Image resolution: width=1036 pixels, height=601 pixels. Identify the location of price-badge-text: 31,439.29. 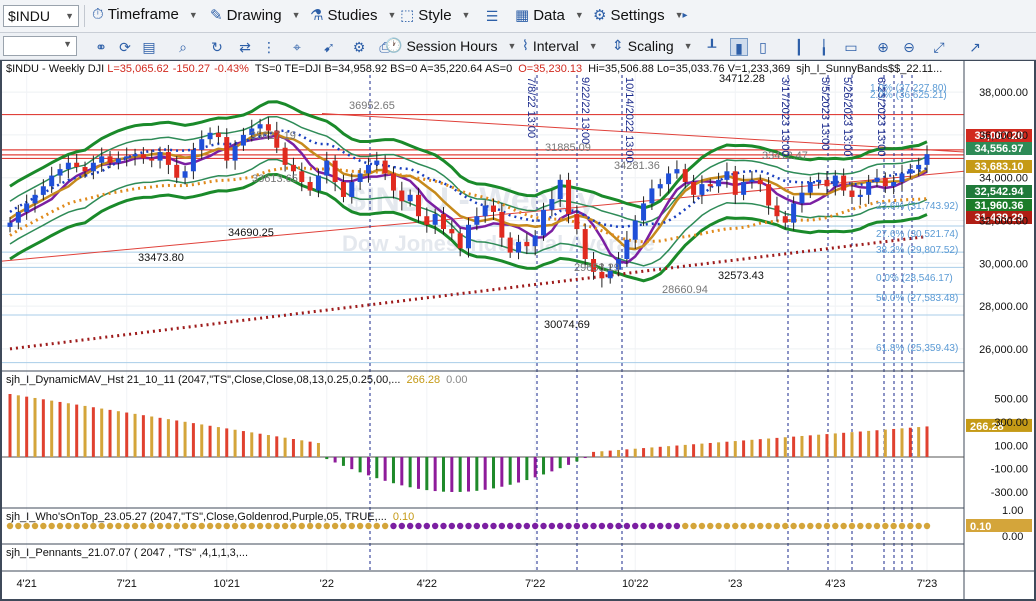
(999, 218).